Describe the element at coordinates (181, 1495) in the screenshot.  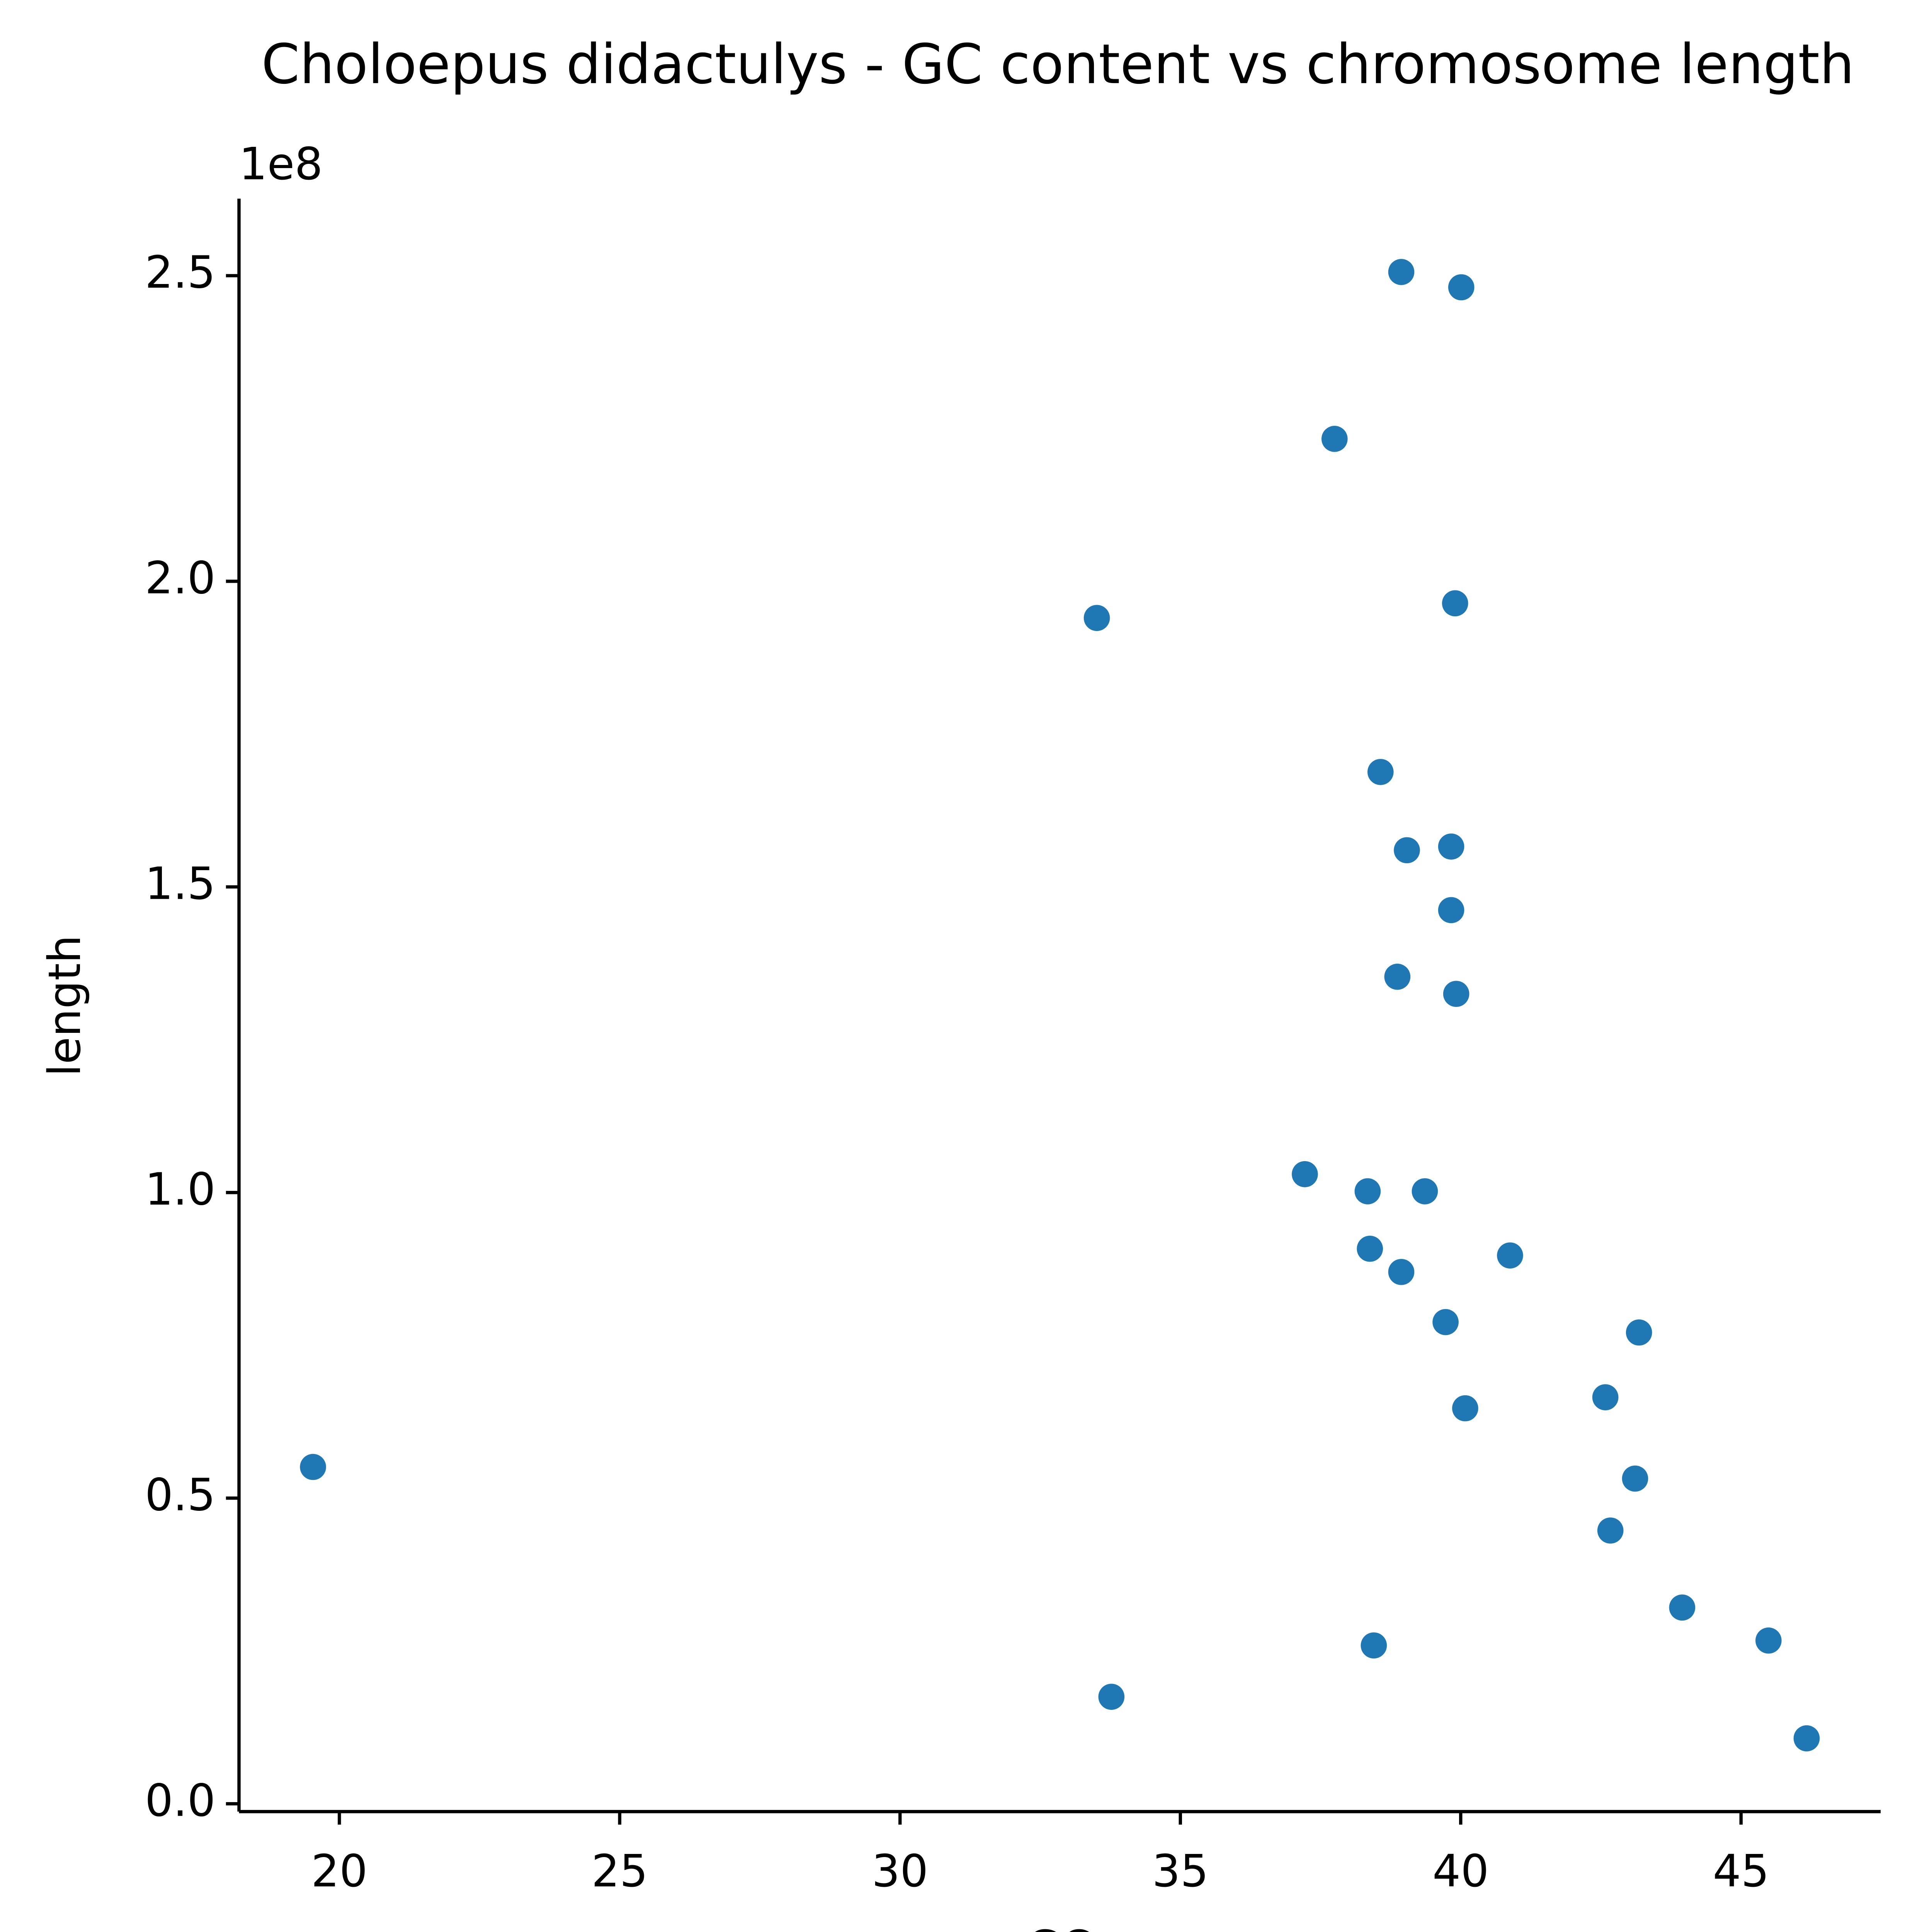
I see `y-tick-label: 0.5` at that location.